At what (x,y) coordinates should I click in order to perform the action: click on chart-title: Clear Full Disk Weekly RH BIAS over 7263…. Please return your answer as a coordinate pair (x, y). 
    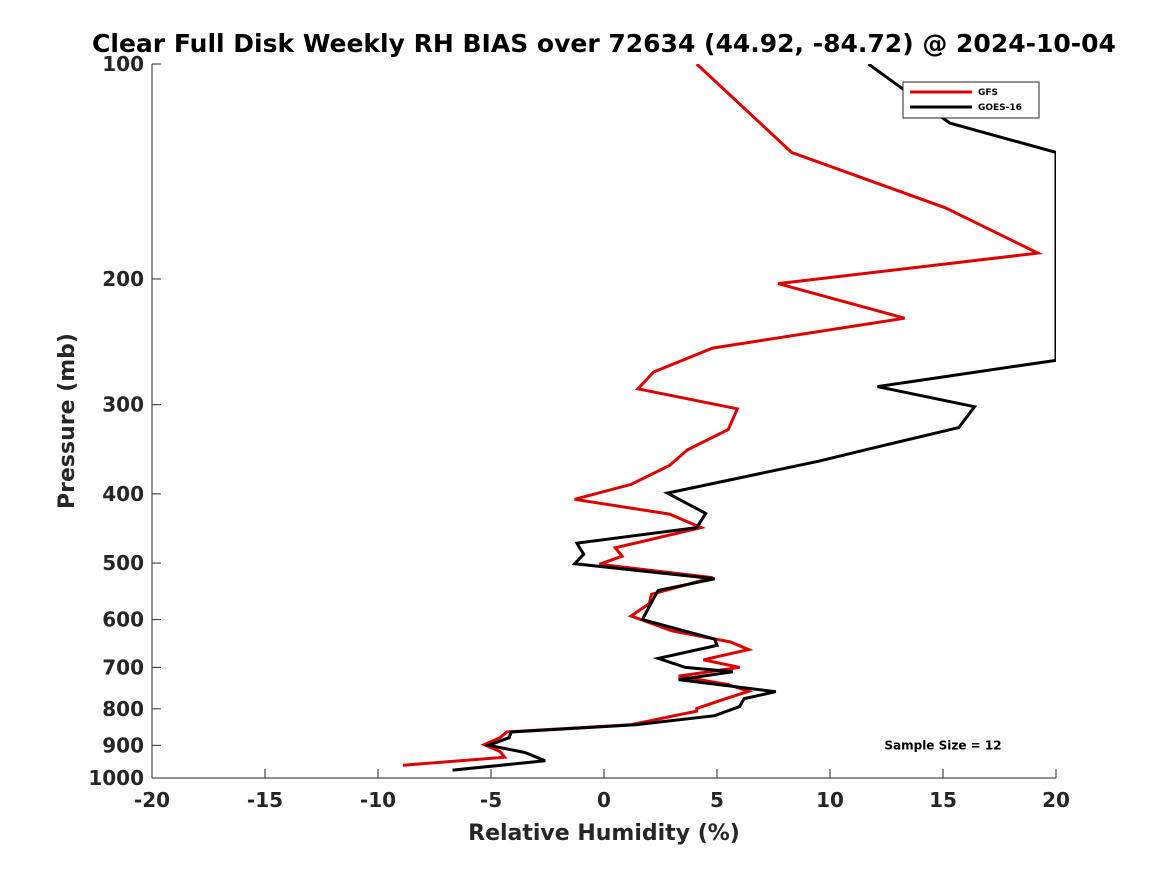
    Looking at the image, I should click on (604, 43).